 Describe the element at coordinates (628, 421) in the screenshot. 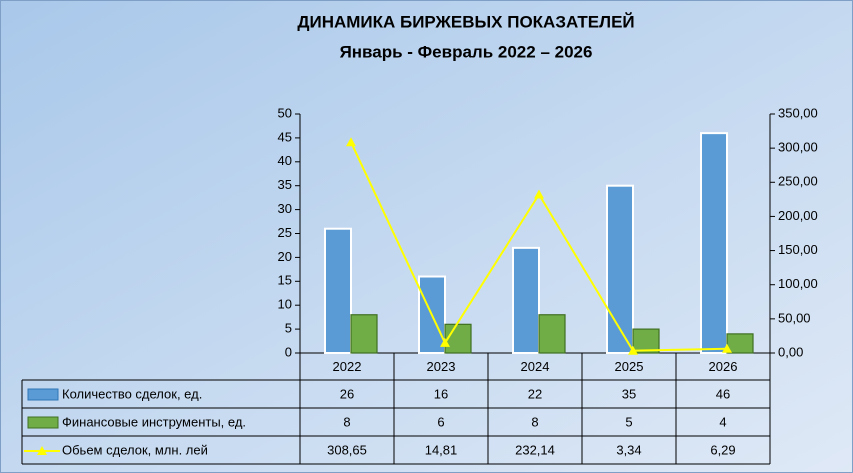

I see `data-label: 5` at that location.